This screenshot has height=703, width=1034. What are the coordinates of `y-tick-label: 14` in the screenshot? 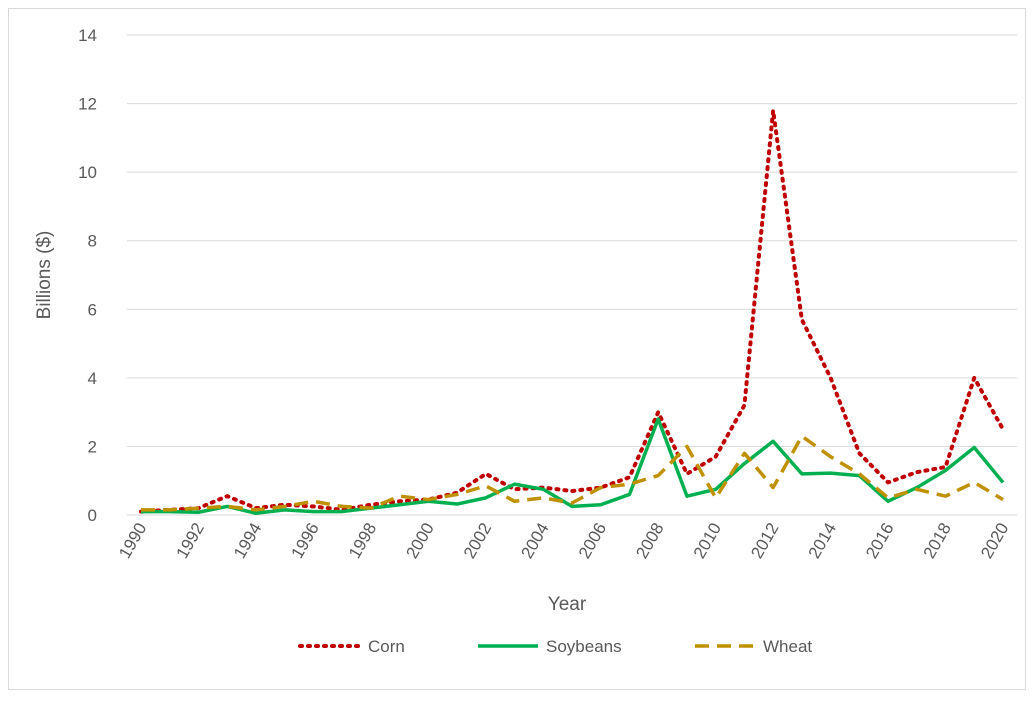 It's located at (87, 35).